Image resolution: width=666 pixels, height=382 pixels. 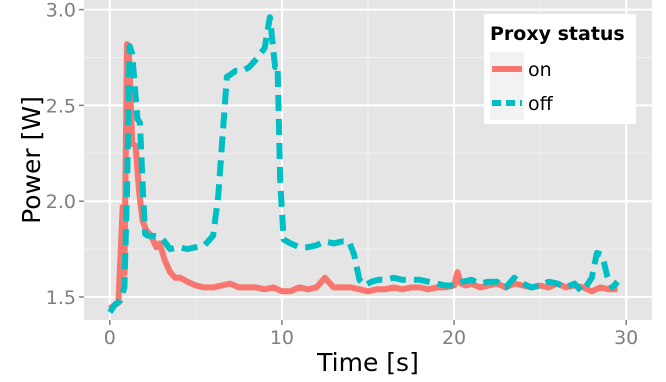 What do you see at coordinates (367, 362) in the screenshot?
I see `x-axis-title: Time [s]` at bounding box center [367, 362].